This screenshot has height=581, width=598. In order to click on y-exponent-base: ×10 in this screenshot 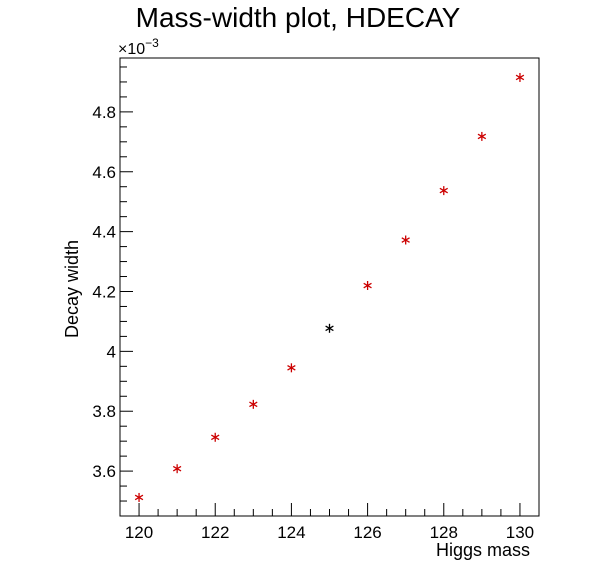, I will do `click(131, 49)`.